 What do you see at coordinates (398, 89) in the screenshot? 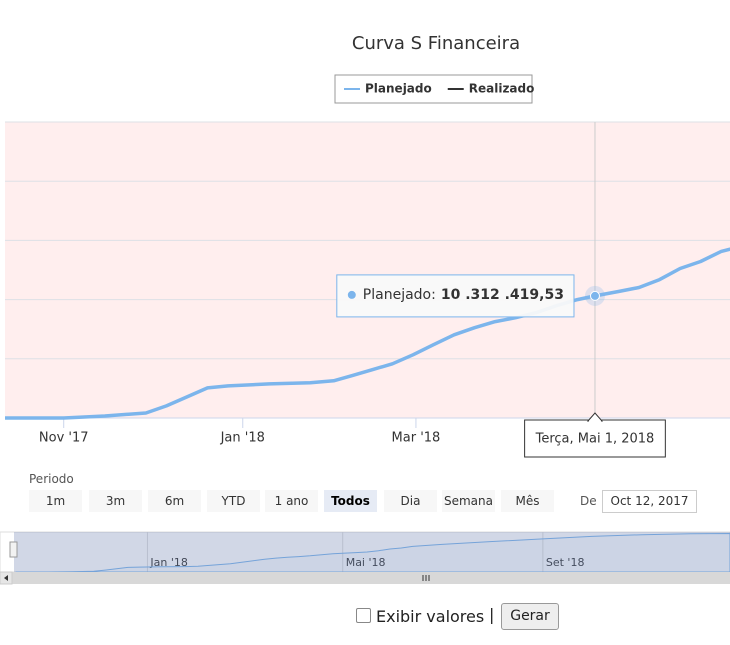
I see `legend-label: Planejado` at bounding box center [398, 89].